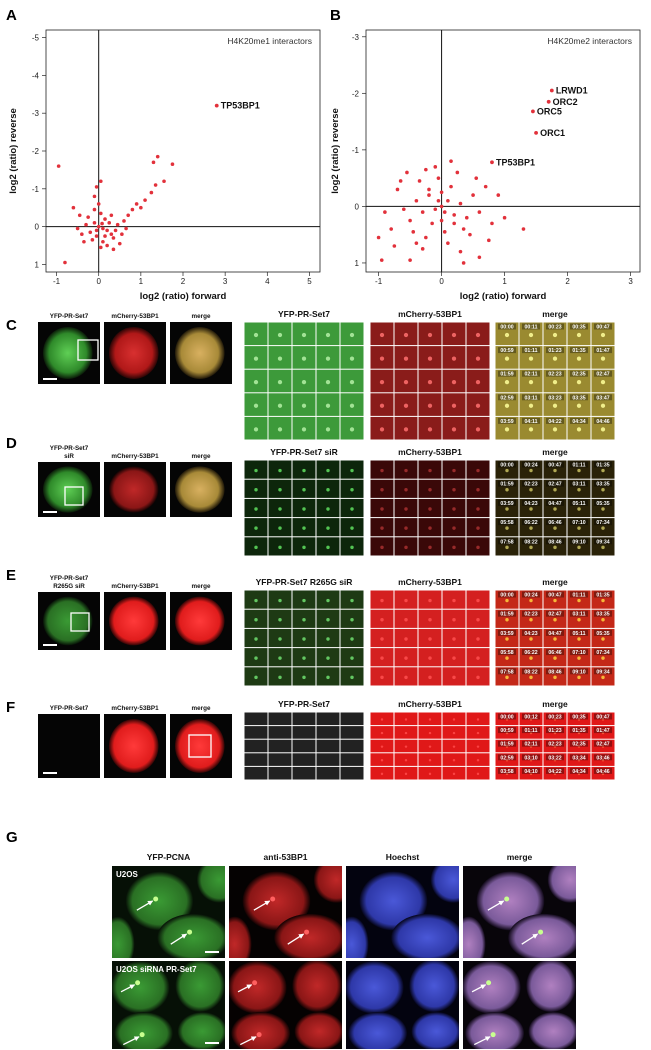  I want to click on timestamp: 07:34, so click(602, 523).